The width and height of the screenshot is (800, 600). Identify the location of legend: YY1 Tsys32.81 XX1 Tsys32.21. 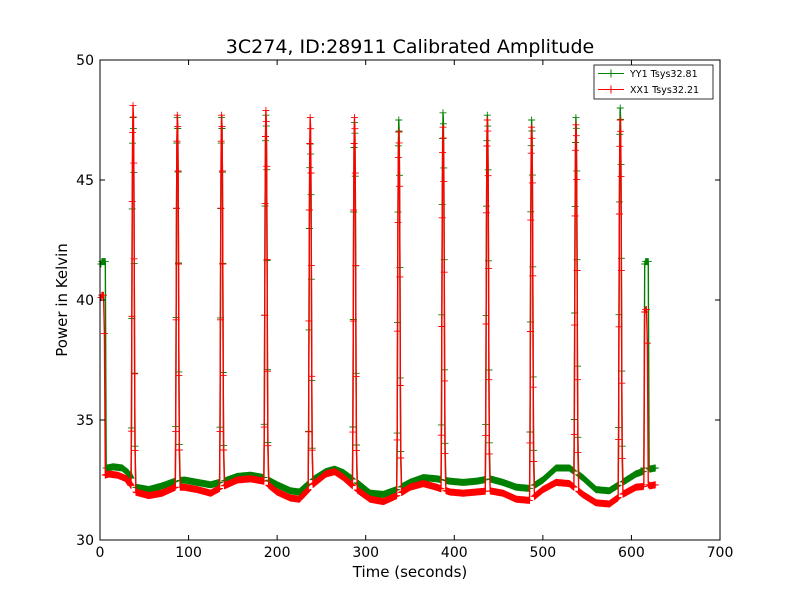
(653, 82).